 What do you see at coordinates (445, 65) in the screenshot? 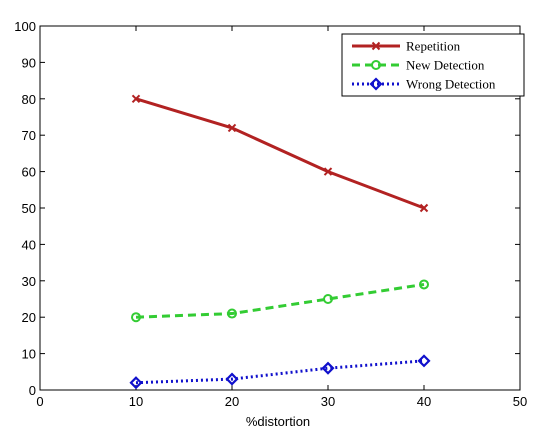
I see `legend-label: New Detection` at bounding box center [445, 65].